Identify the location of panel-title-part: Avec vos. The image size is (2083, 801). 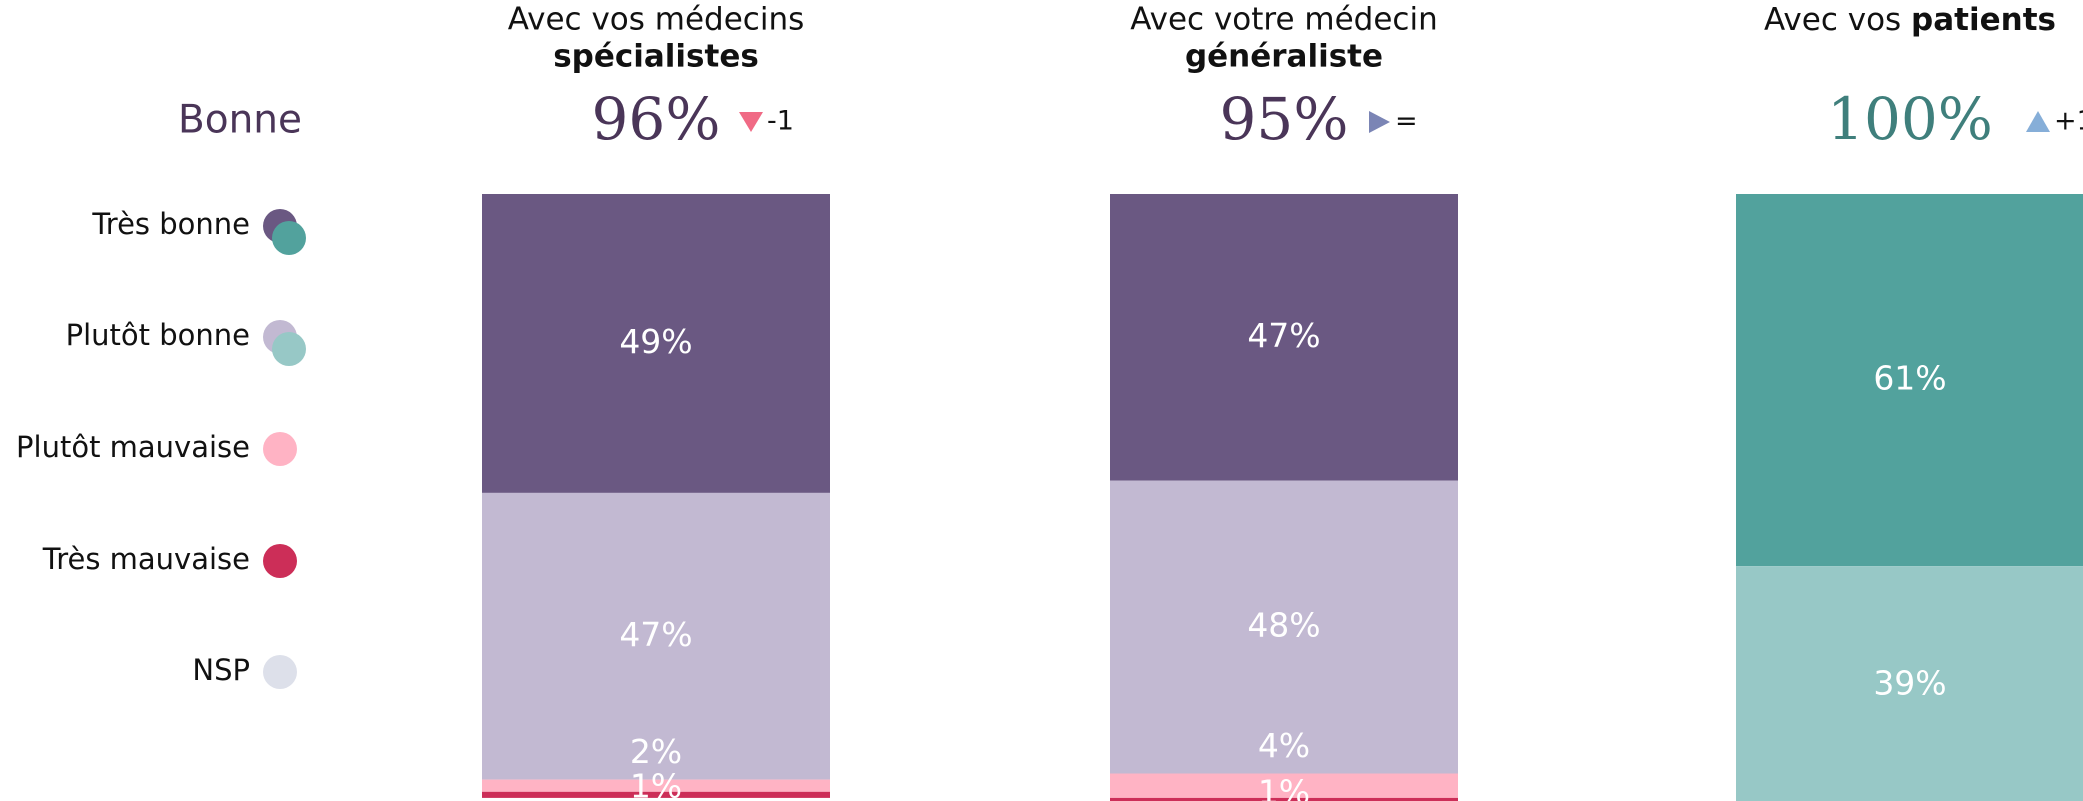
(1832, 20).